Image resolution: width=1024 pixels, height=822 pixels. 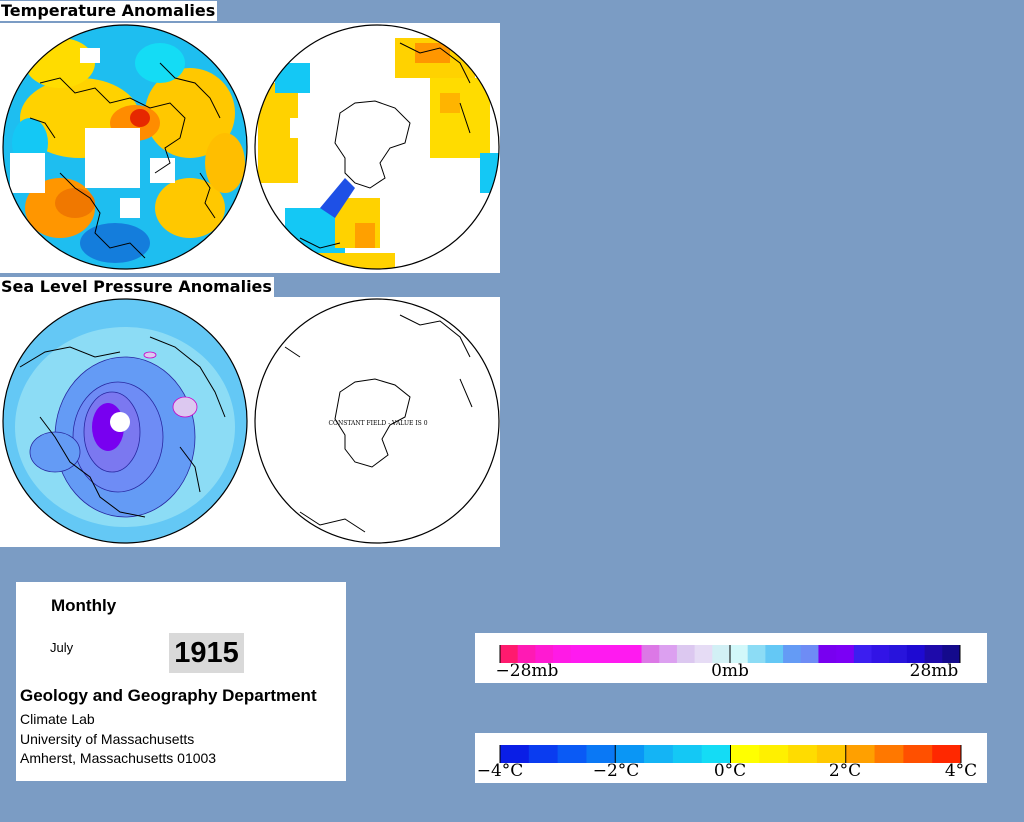 I want to click on pressure-color-scale: −28mb 0mb 28mb, so click(x=731, y=658).